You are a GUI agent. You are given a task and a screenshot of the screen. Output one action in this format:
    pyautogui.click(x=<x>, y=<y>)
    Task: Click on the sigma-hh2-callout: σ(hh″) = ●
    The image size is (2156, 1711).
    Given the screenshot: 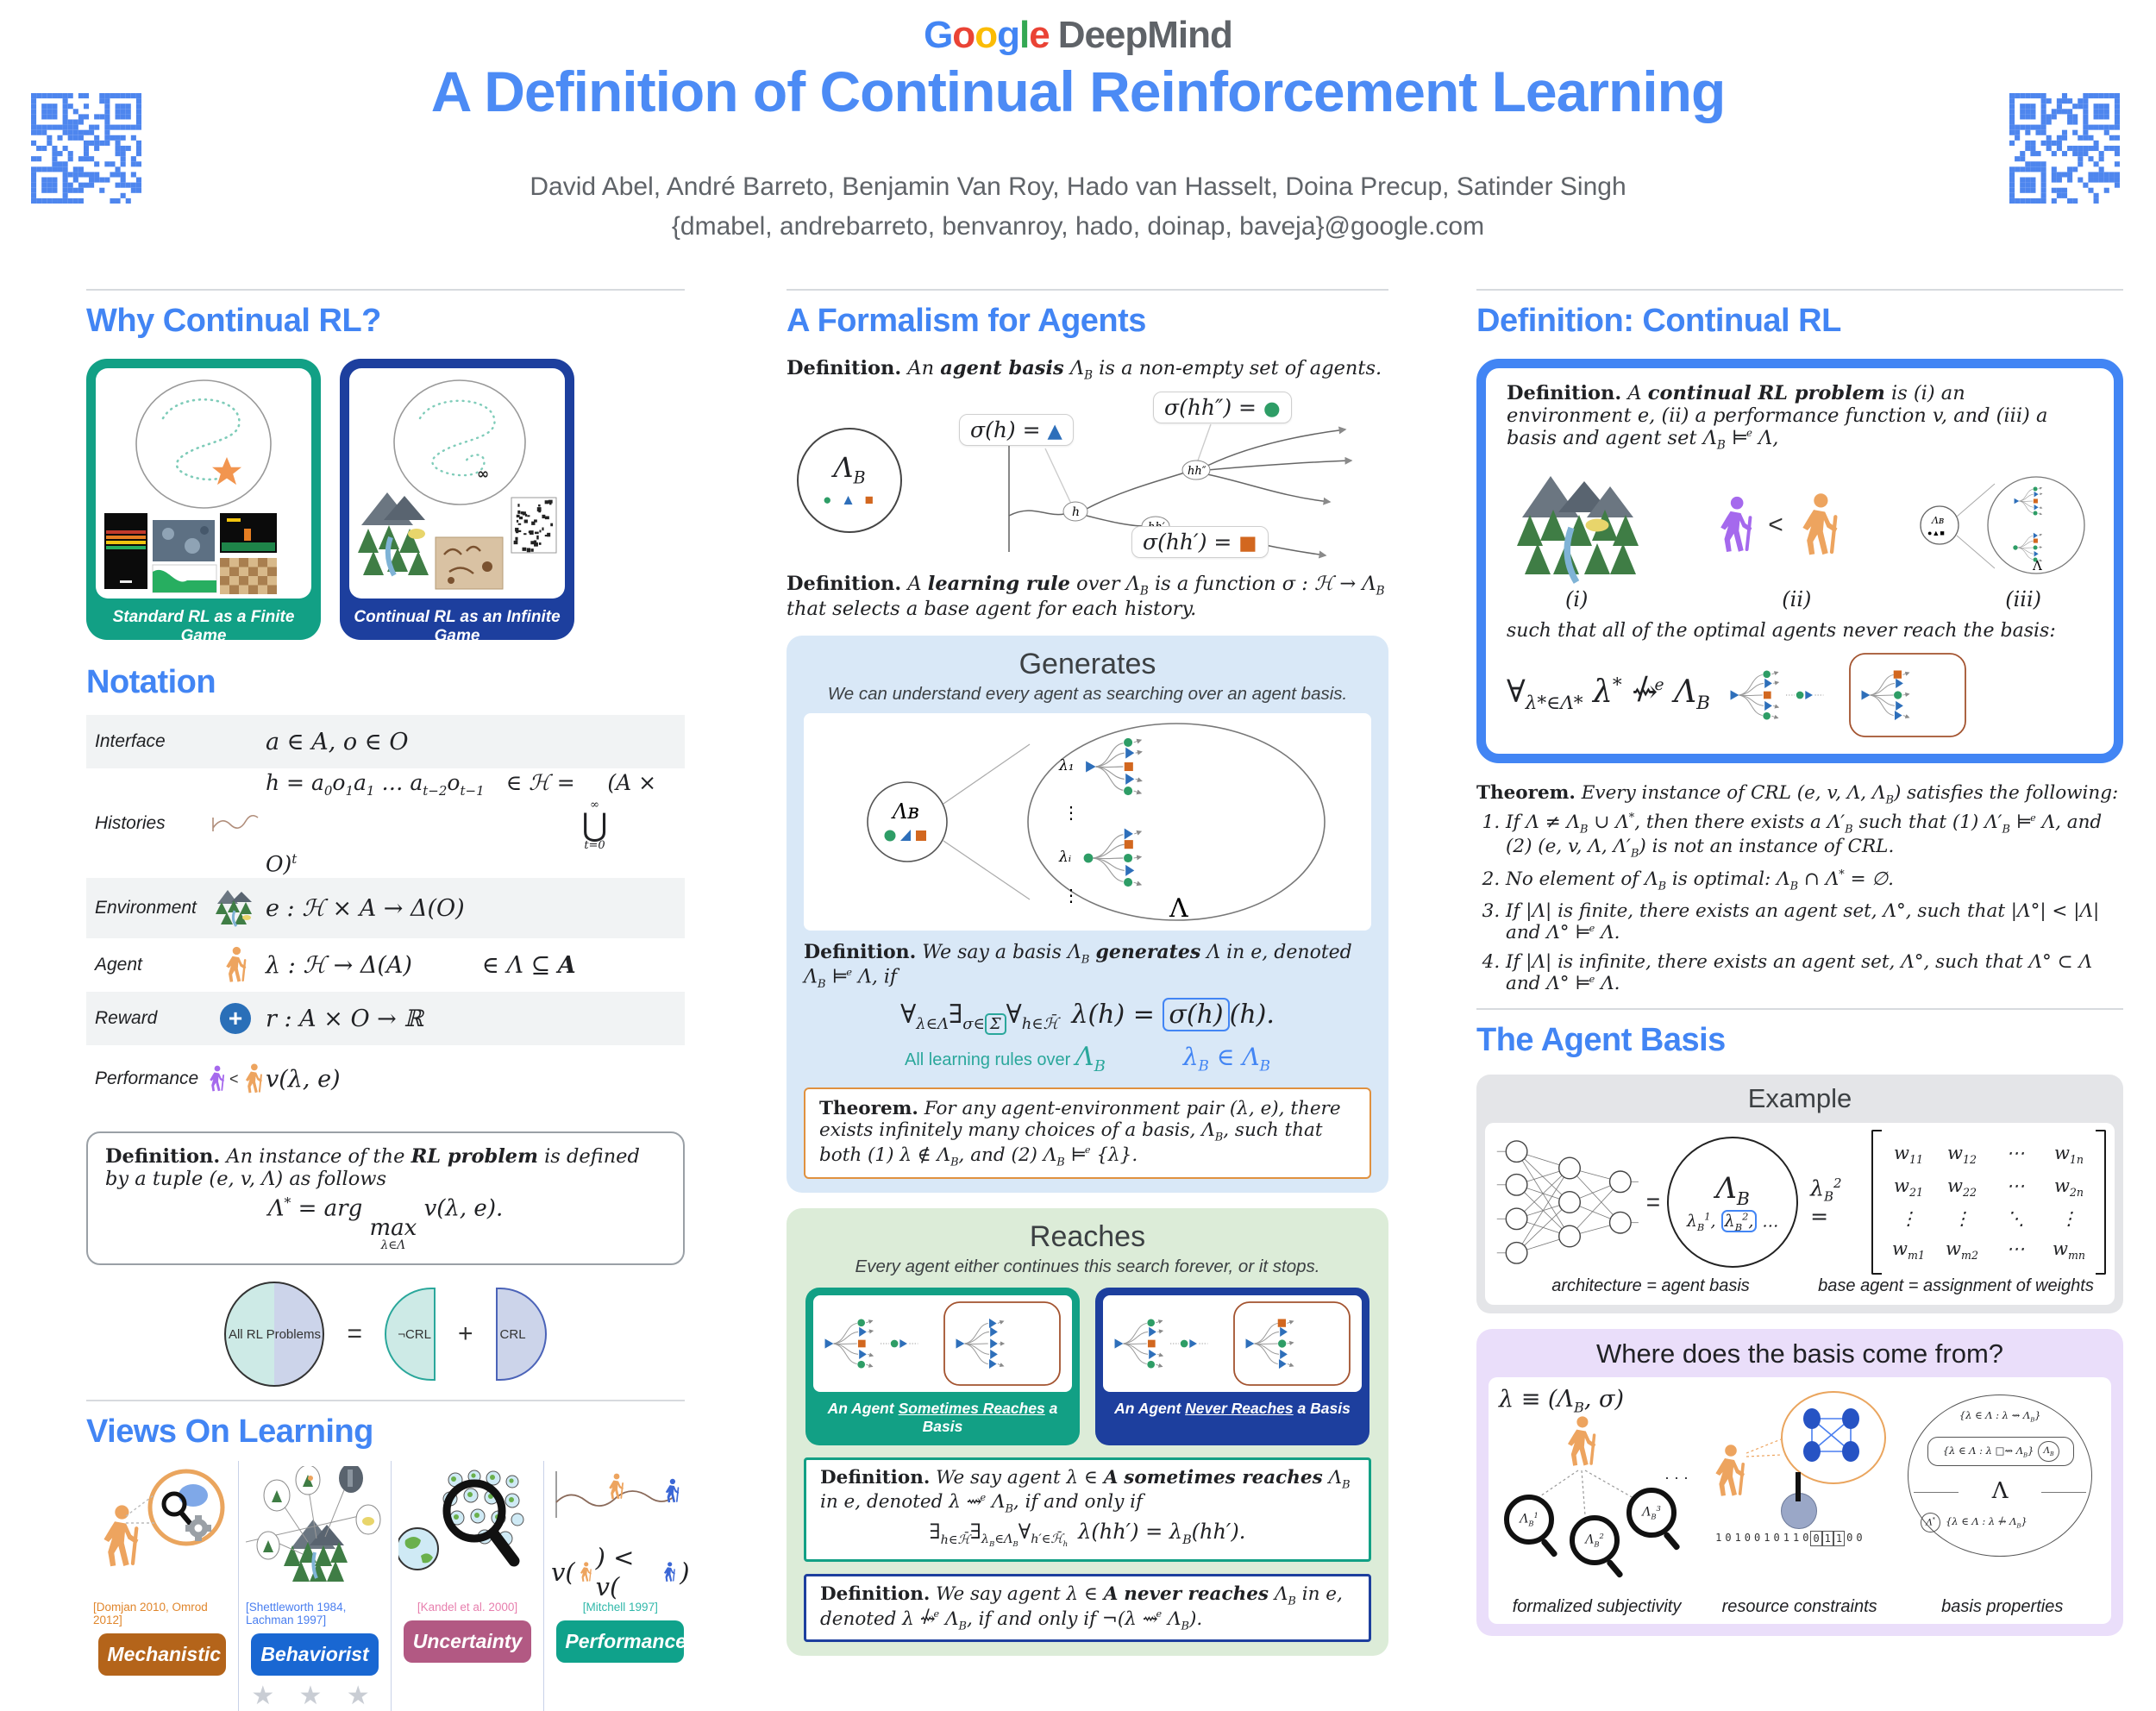 What is the action you would take?
    pyautogui.click(x=1222, y=407)
    